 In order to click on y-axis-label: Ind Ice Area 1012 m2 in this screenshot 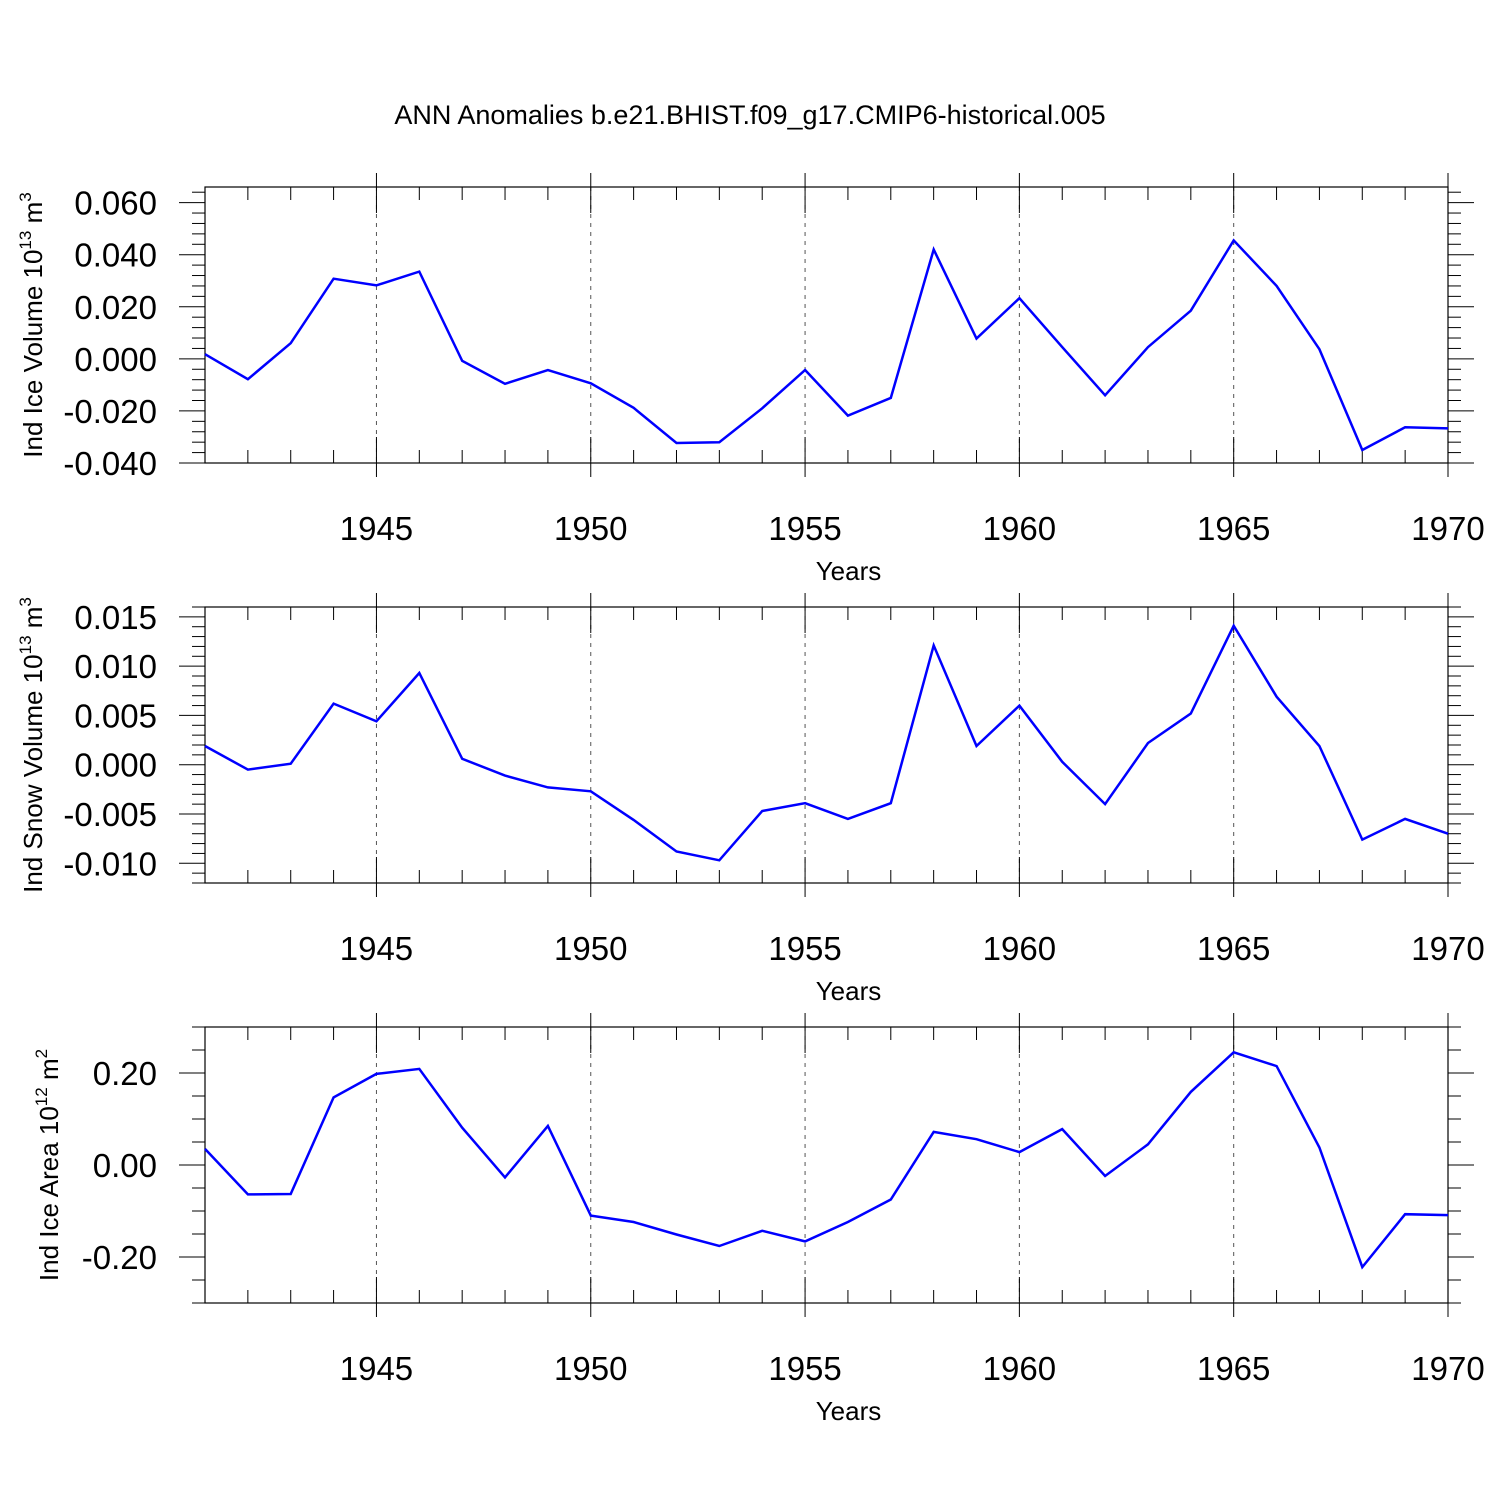, I will do `click(48, 1165)`.